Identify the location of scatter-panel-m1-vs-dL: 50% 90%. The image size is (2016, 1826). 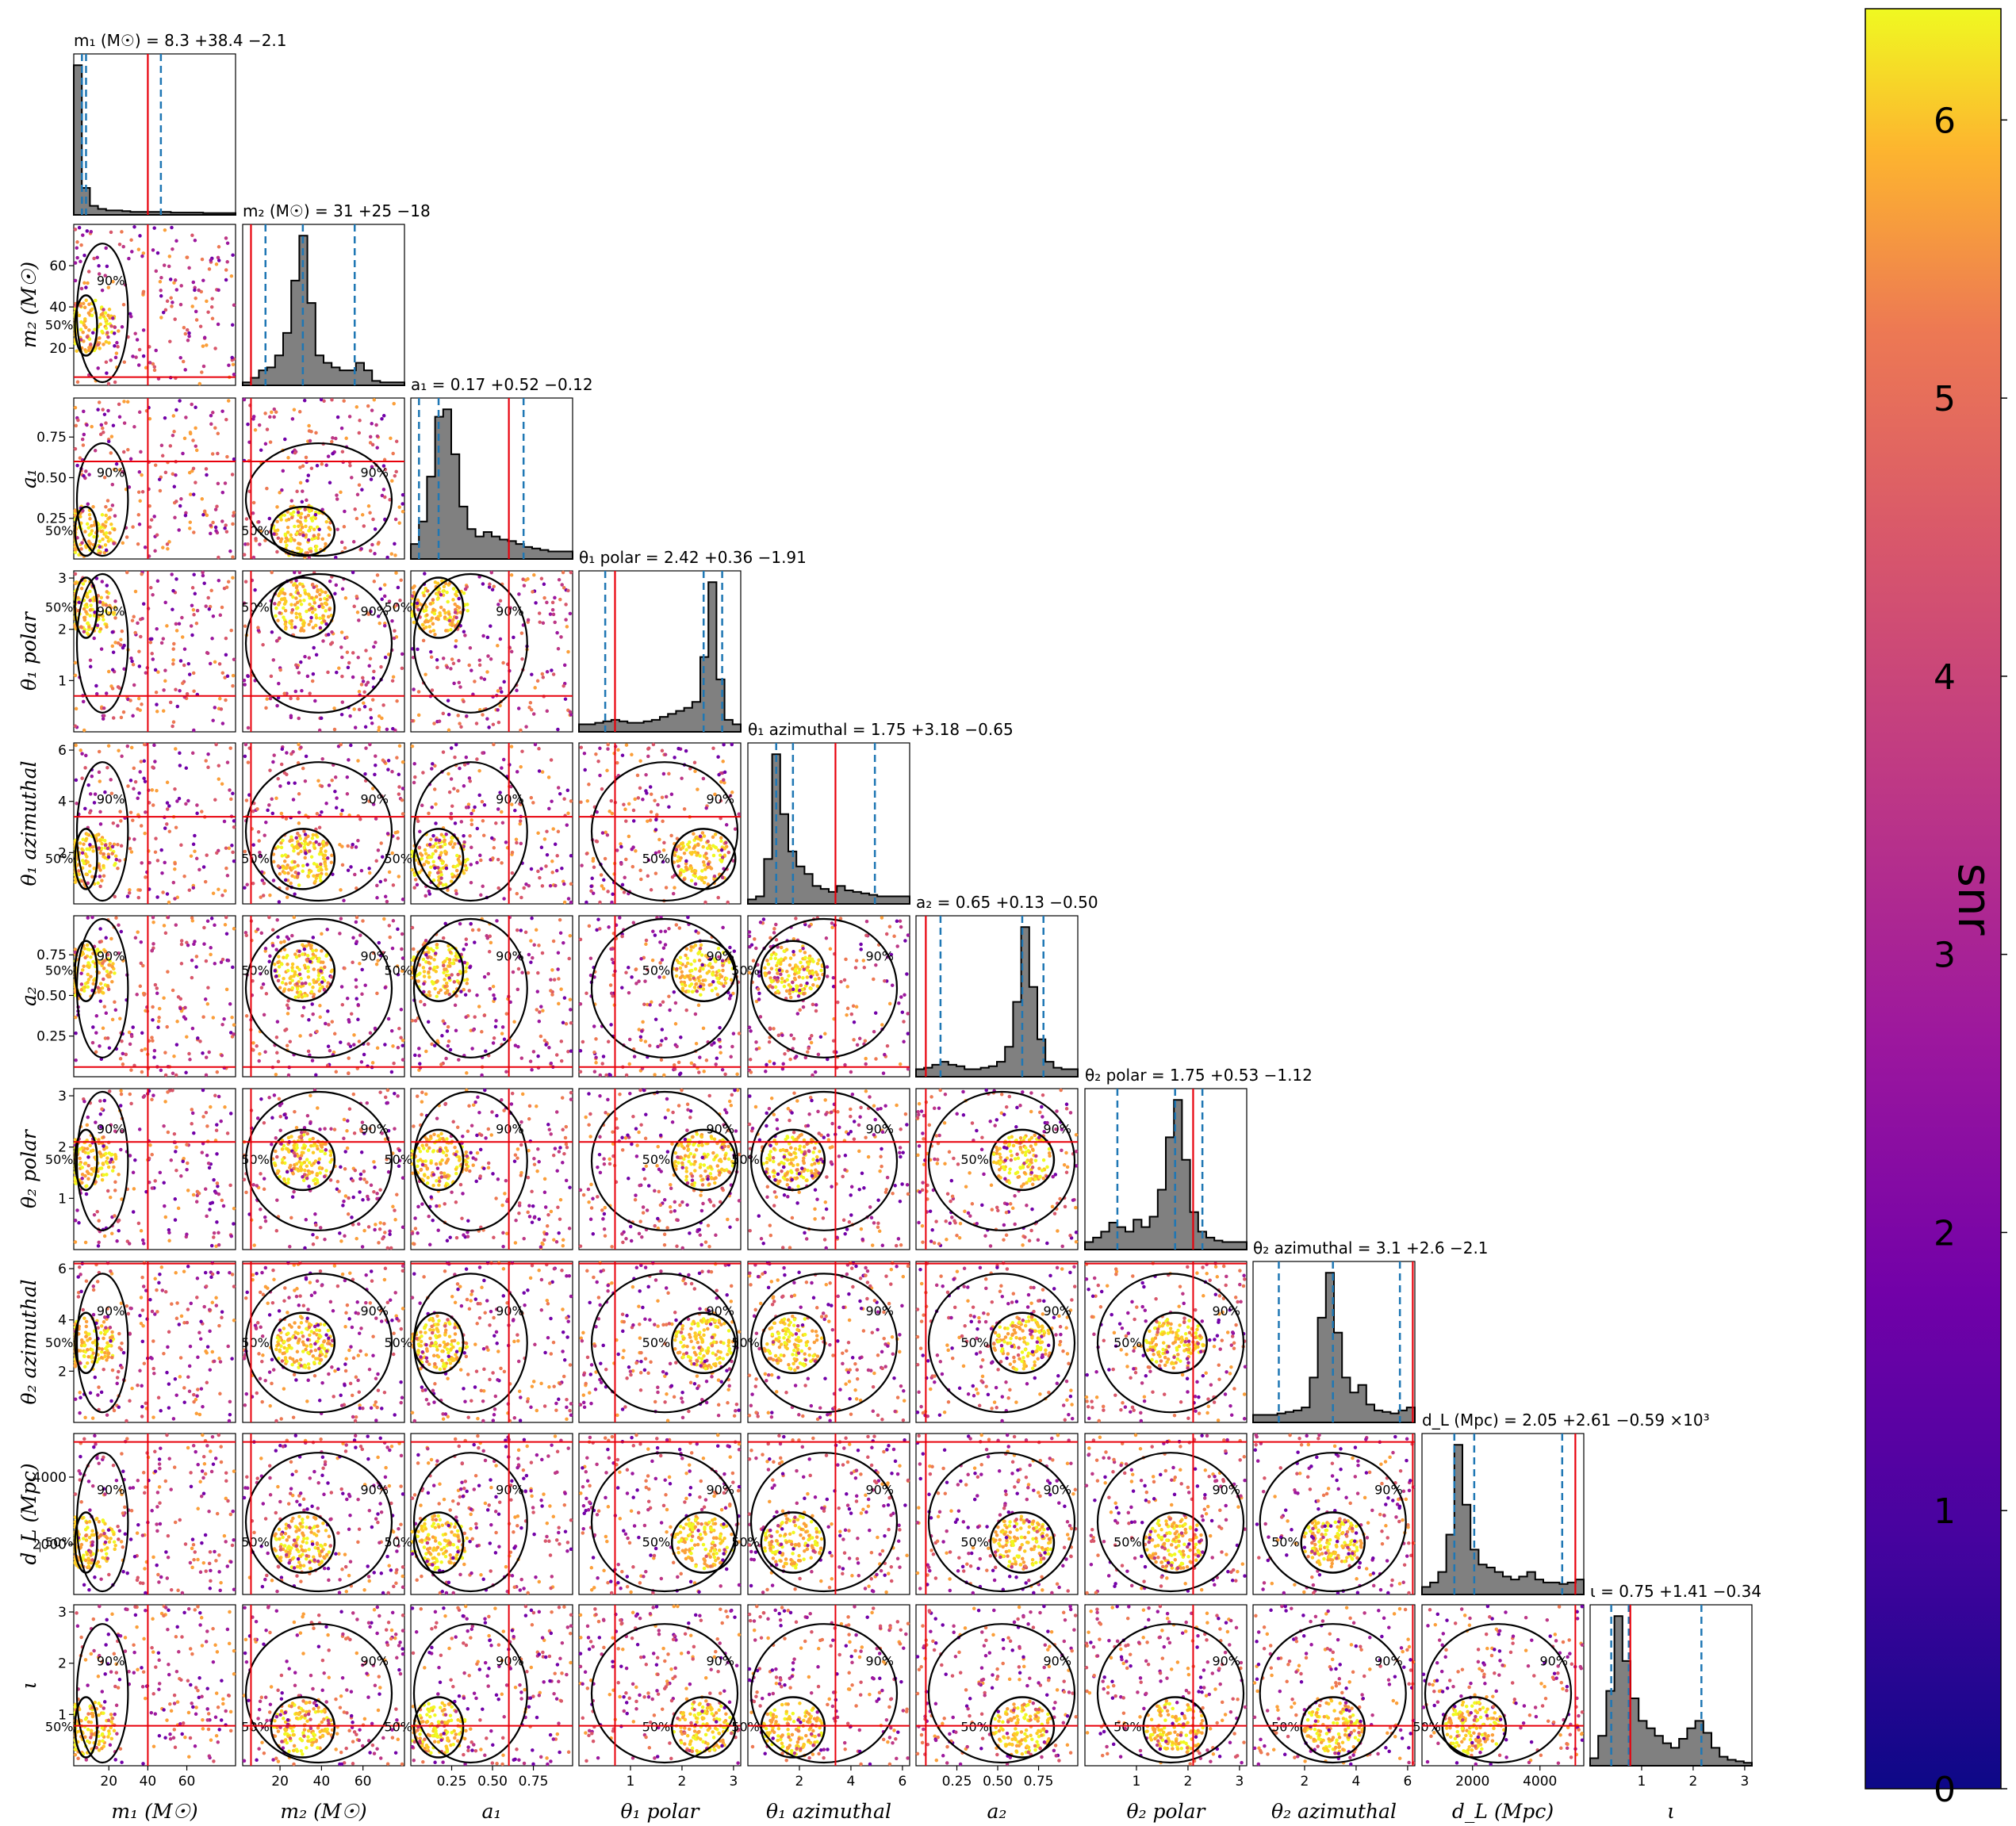
(140, 1514).